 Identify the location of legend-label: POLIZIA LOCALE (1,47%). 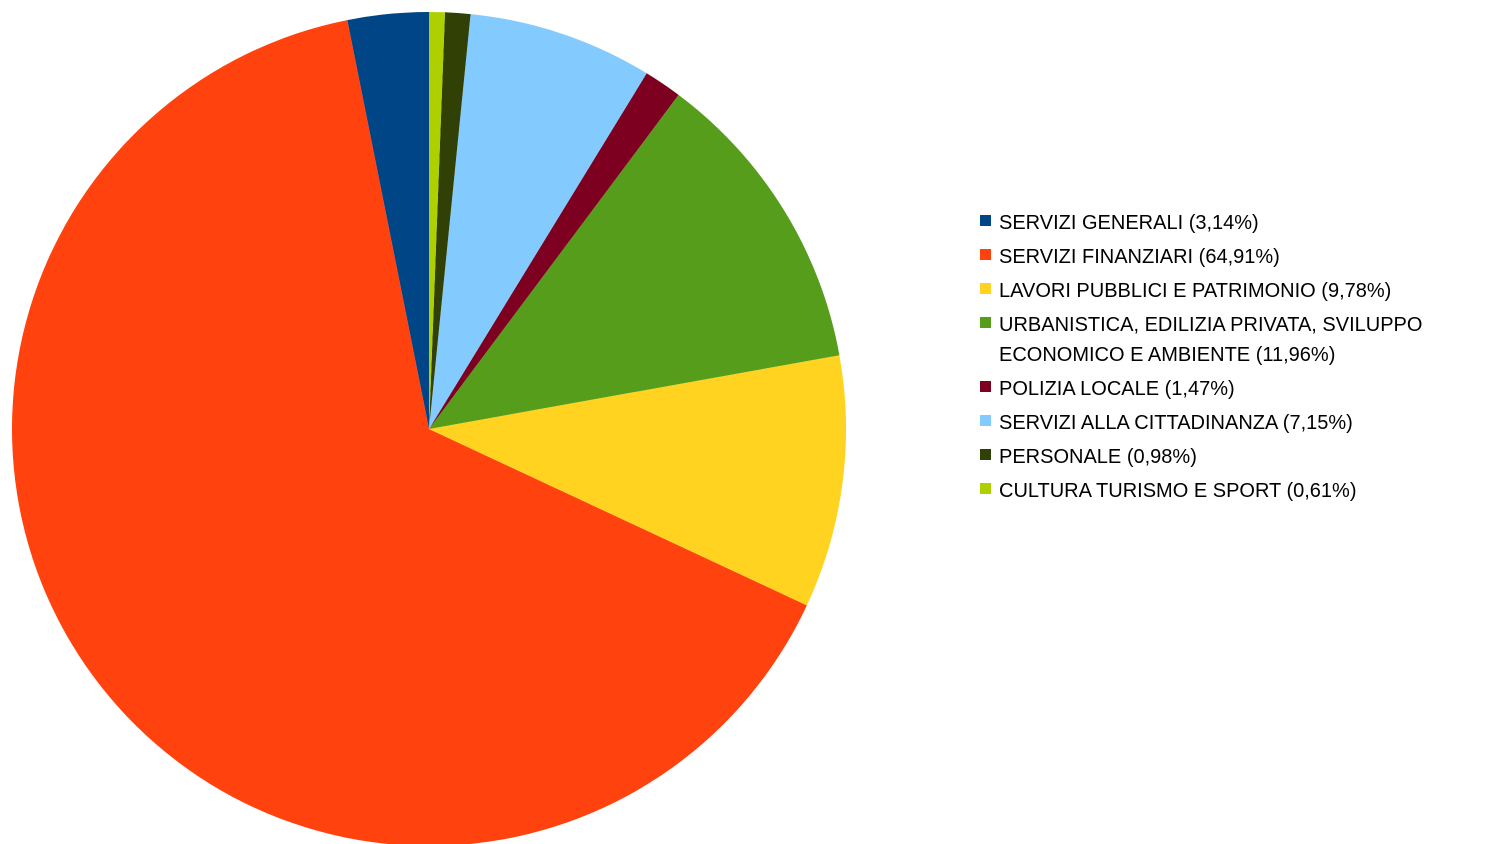
(1117, 389).